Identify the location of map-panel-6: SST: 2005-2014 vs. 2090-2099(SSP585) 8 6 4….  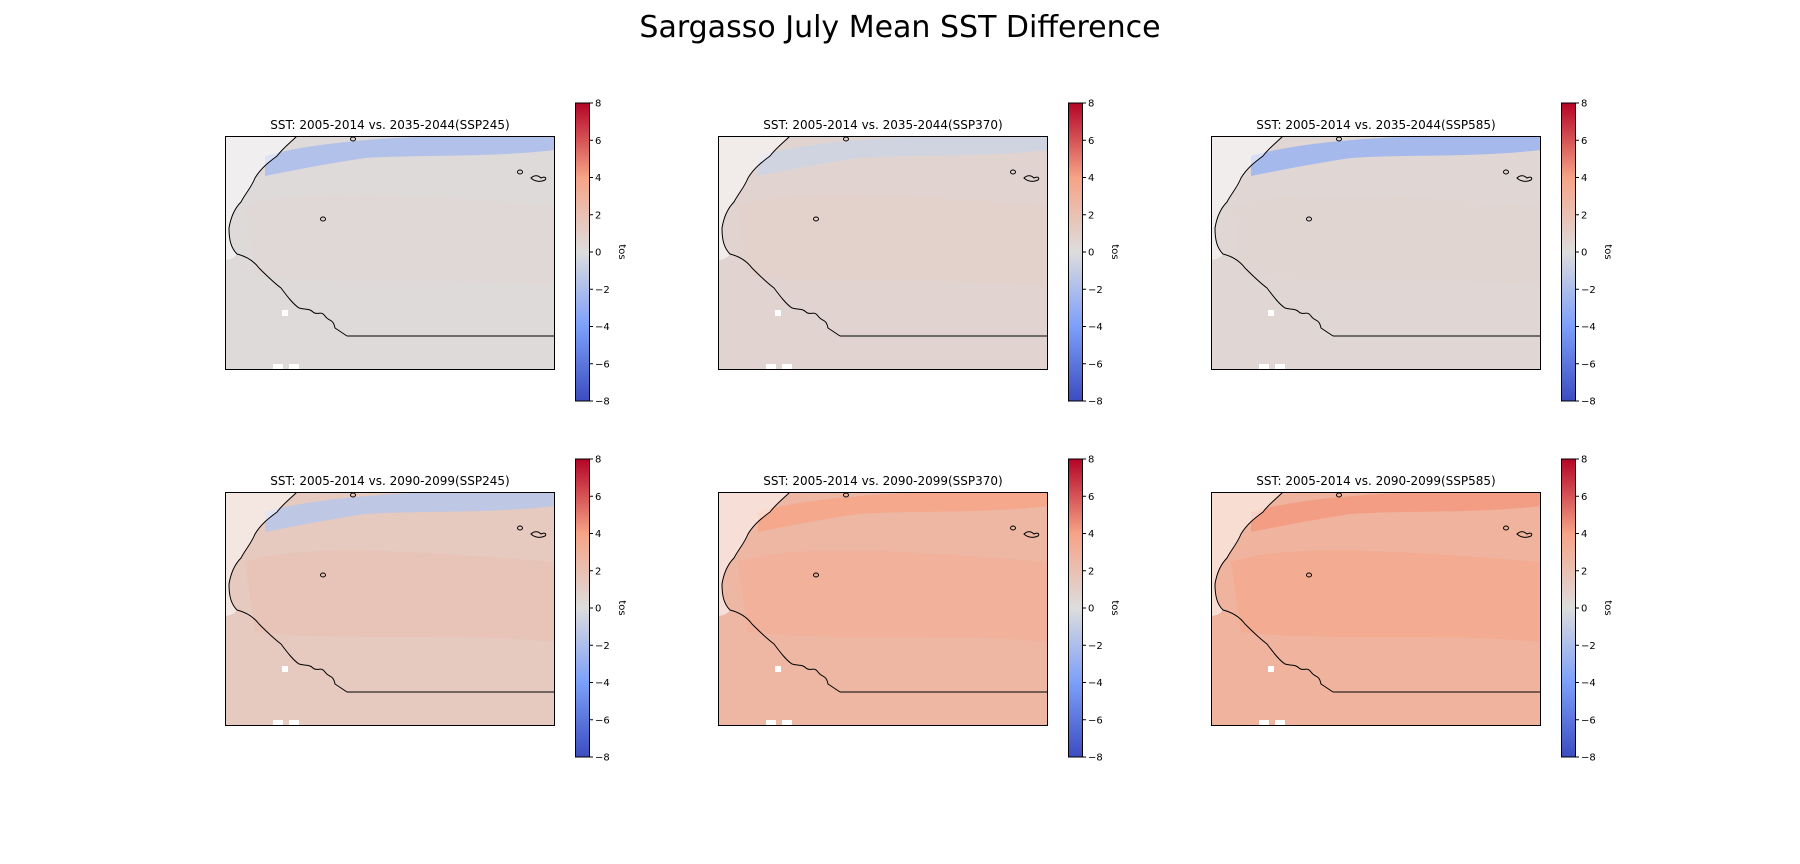
(1421, 621).